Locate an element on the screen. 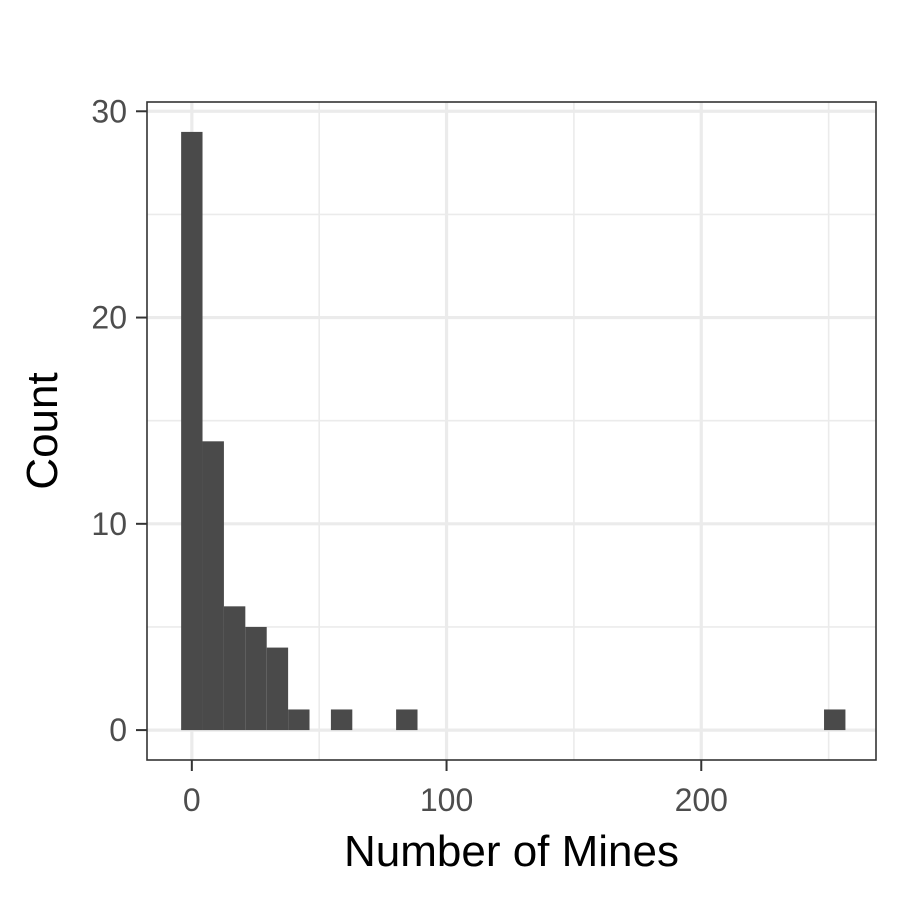 The width and height of the screenshot is (900, 900). x-tick-label: 100 is located at coordinates (446, 800).